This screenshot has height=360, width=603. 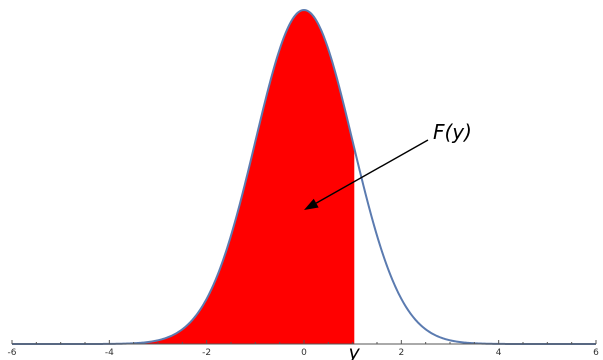 I want to click on x-axis: -6 -4 -2 0 2 4 6, so click(x=303, y=349).